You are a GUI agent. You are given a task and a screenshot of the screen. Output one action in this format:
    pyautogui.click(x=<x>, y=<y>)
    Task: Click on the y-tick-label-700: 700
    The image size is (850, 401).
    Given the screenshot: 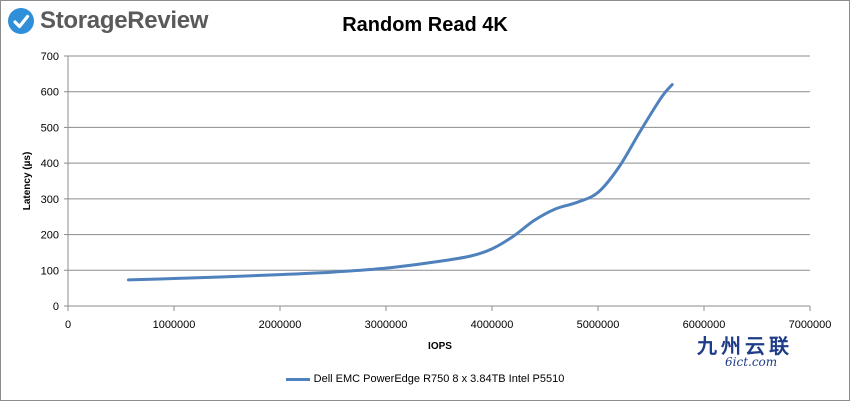 What is the action you would take?
    pyautogui.click(x=50, y=57)
    